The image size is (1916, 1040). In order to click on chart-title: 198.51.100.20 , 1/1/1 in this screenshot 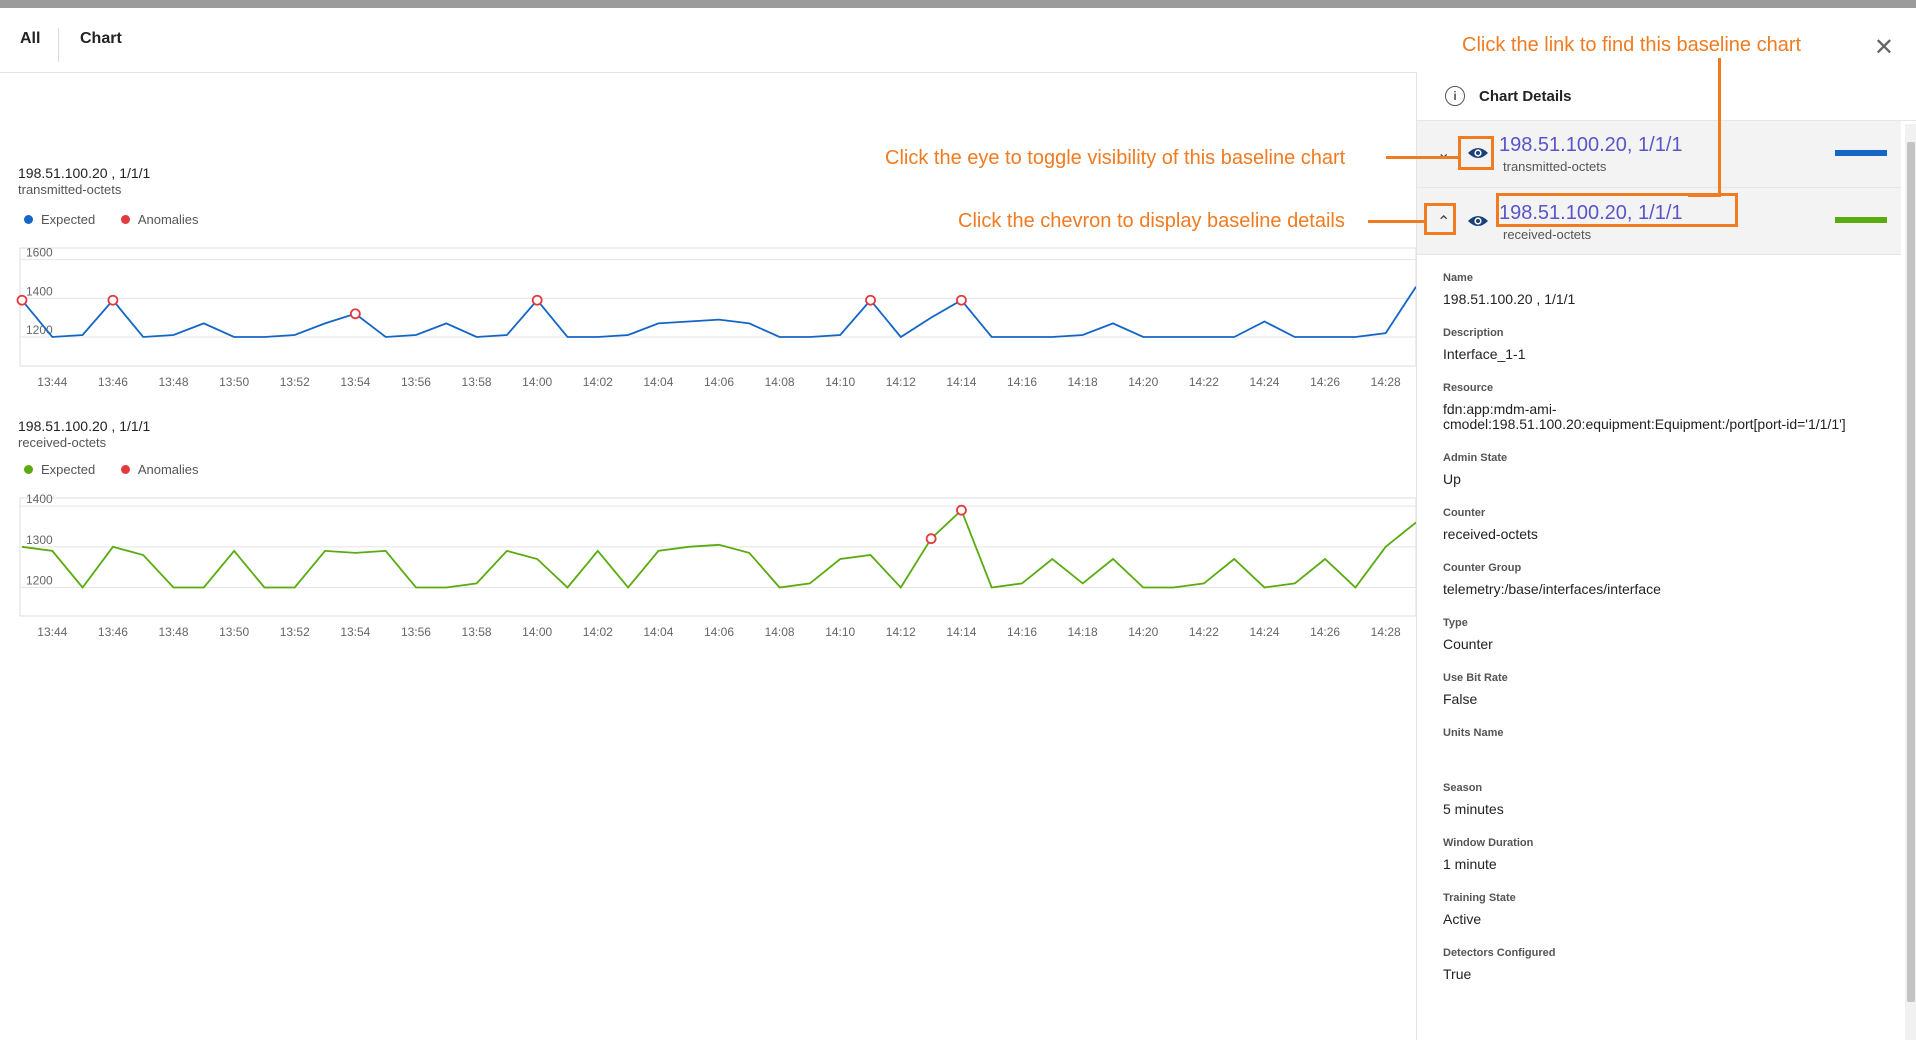, I will do `click(84, 173)`.